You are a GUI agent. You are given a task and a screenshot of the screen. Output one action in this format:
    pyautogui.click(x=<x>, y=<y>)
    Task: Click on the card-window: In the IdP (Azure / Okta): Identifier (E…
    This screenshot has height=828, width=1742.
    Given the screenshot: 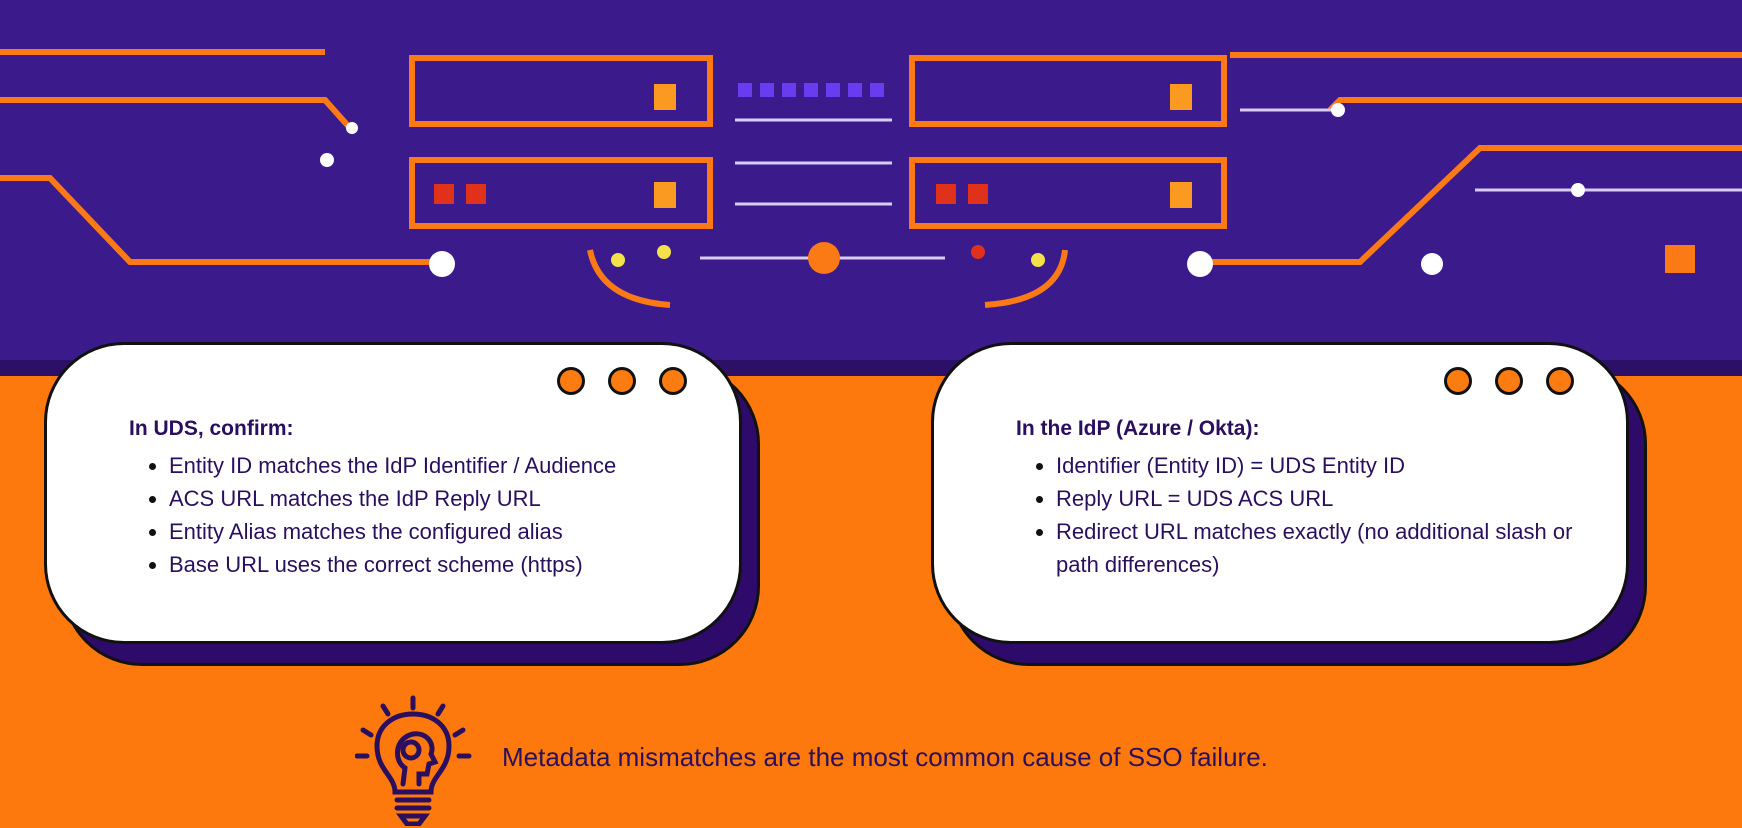 What is the action you would take?
    pyautogui.click(x=1280, y=493)
    